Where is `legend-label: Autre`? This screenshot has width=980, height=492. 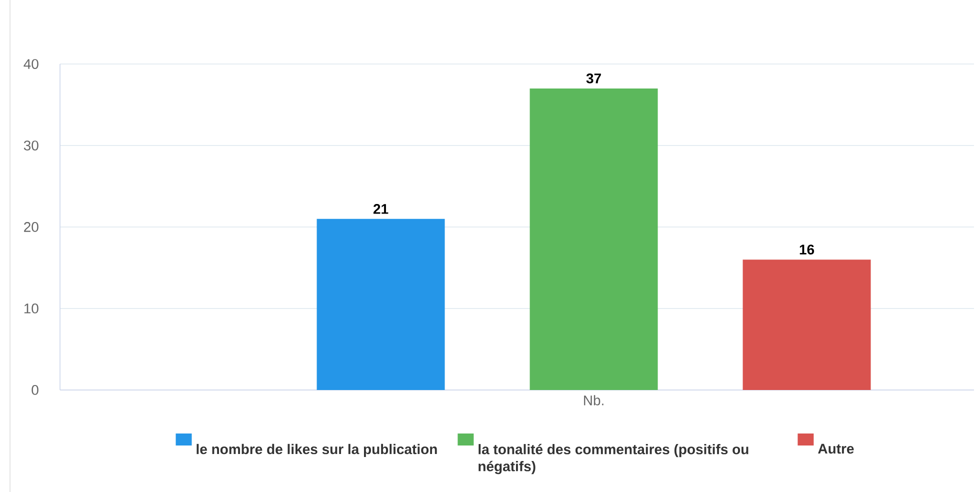 legend-label: Autre is located at coordinates (836, 449).